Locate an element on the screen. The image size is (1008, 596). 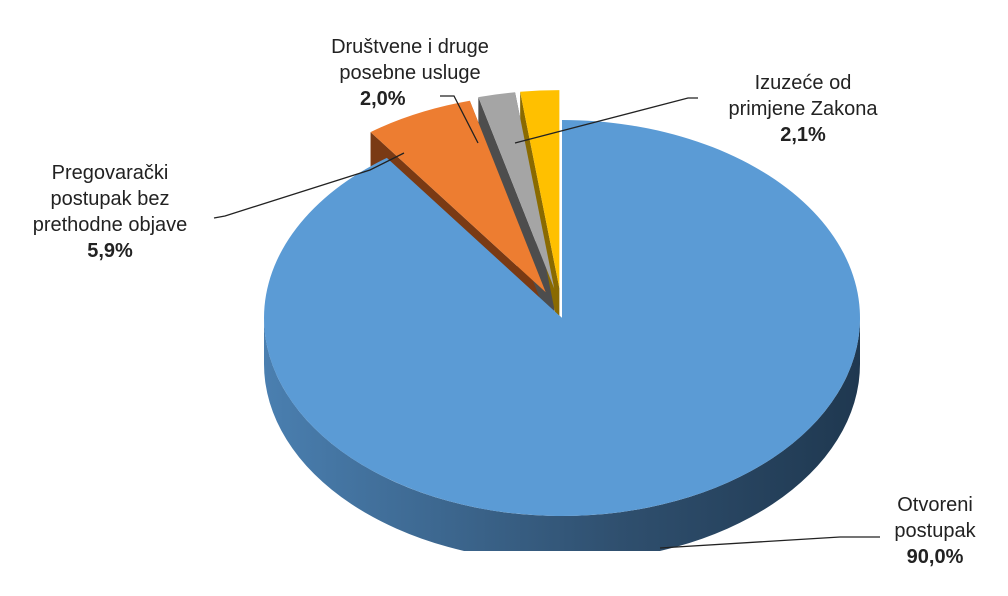
leader-line-izuzece is located at coordinates (606, 120).